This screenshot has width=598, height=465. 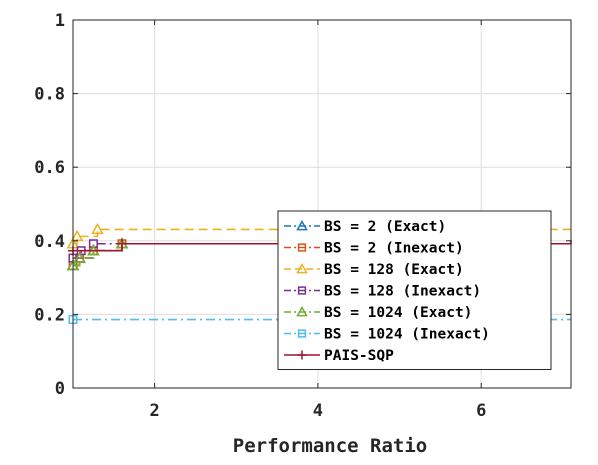 I want to click on x-tick-label: 2, so click(x=155, y=411).